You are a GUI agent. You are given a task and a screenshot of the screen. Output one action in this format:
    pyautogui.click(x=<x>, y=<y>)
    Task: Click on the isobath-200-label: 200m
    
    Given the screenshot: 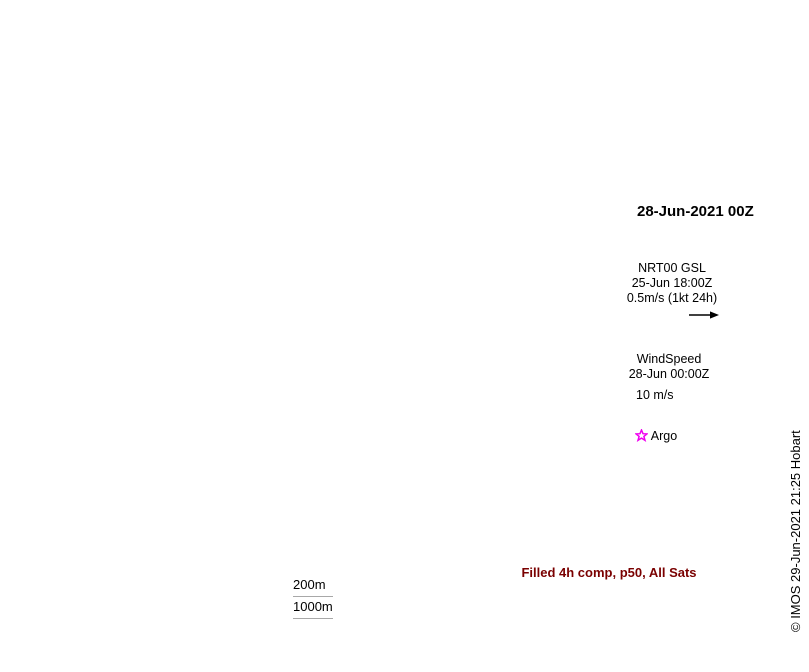 What is the action you would take?
    pyautogui.click(x=309, y=584)
    